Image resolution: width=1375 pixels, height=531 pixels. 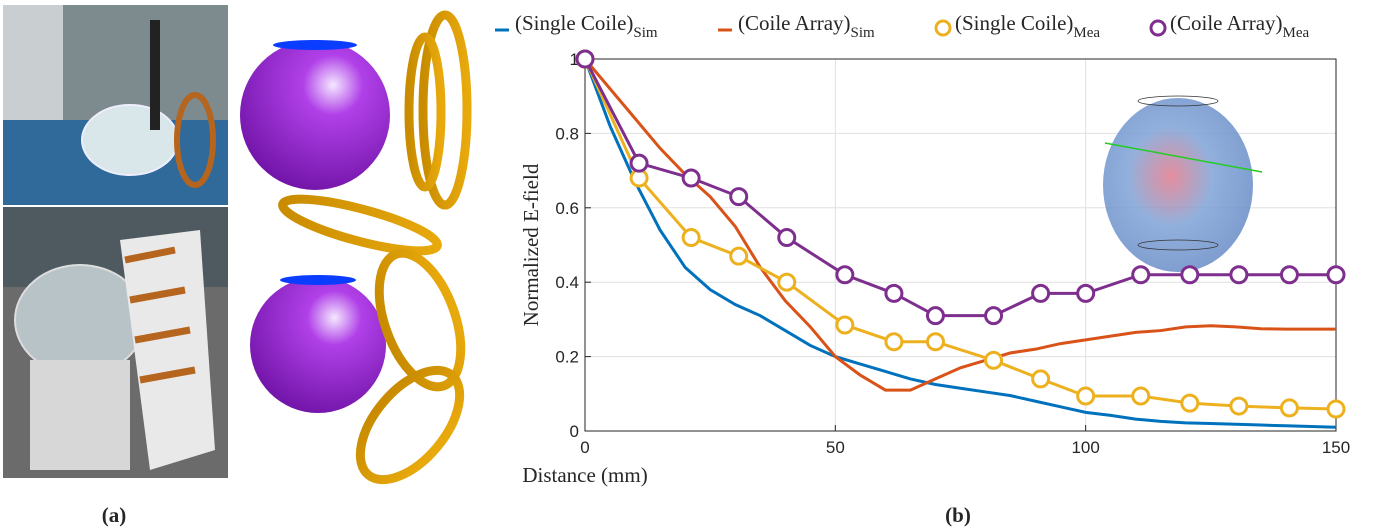 What do you see at coordinates (1085, 447) in the screenshot?
I see `x-tick-label: 100` at bounding box center [1085, 447].